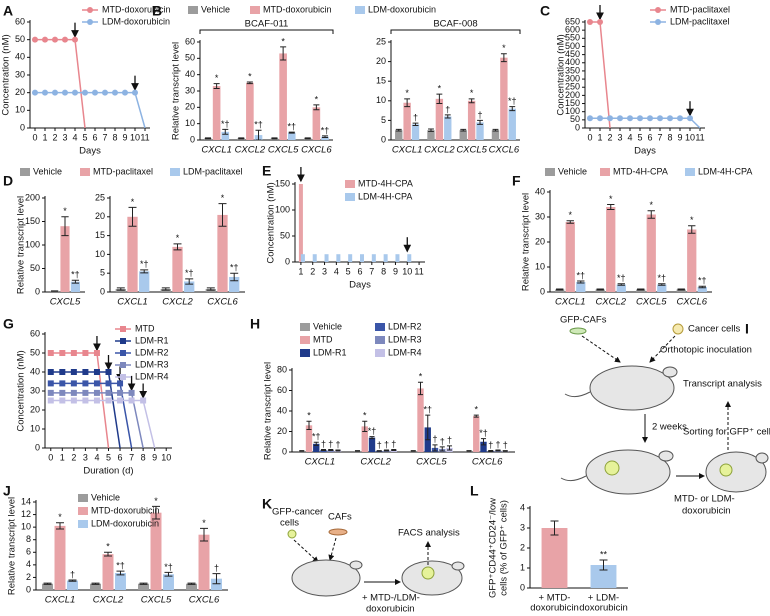  I want to click on x-tick-label: CXCL6, so click(222, 302).